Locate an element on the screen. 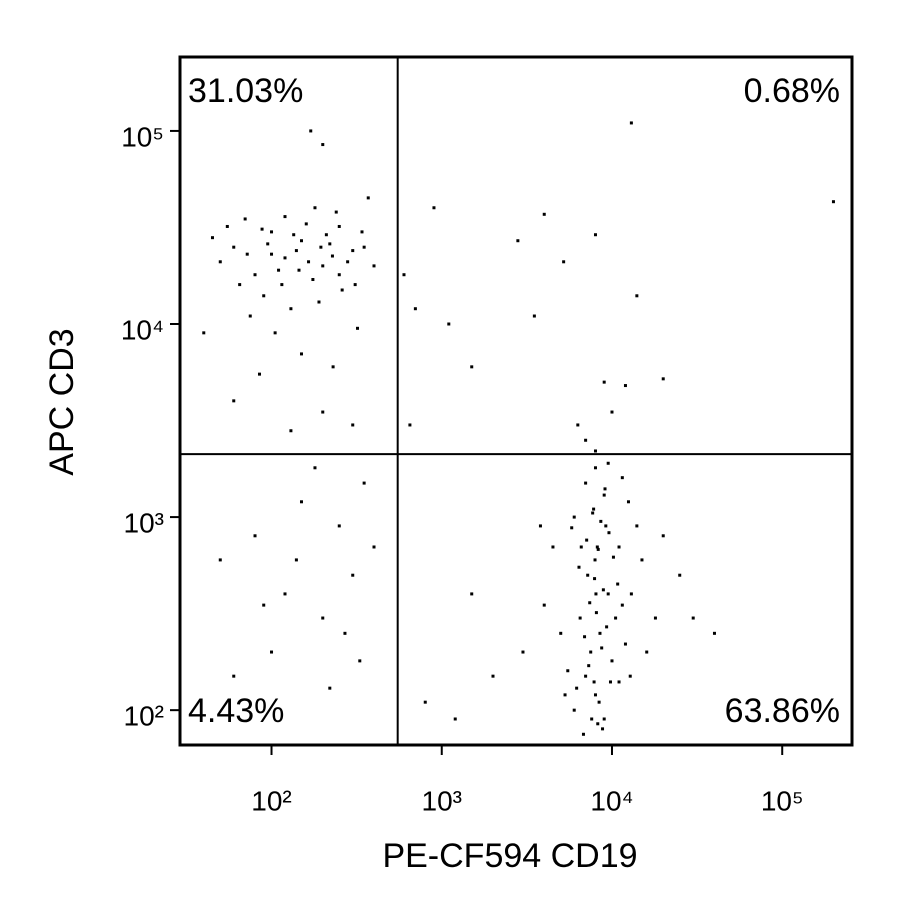 This screenshot has width=900, height=900. quadrant-percent: 31.03% is located at coordinates (245, 91).